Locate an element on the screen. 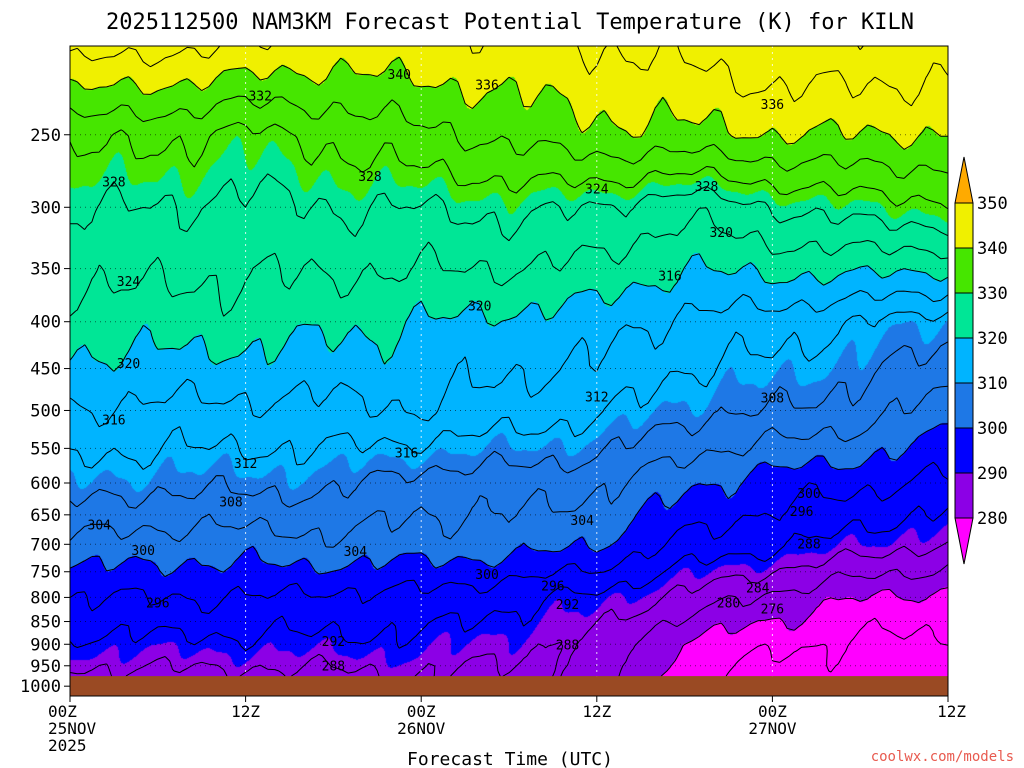 This screenshot has height=768, width=1024. contour-label: 340 is located at coordinates (399, 75).